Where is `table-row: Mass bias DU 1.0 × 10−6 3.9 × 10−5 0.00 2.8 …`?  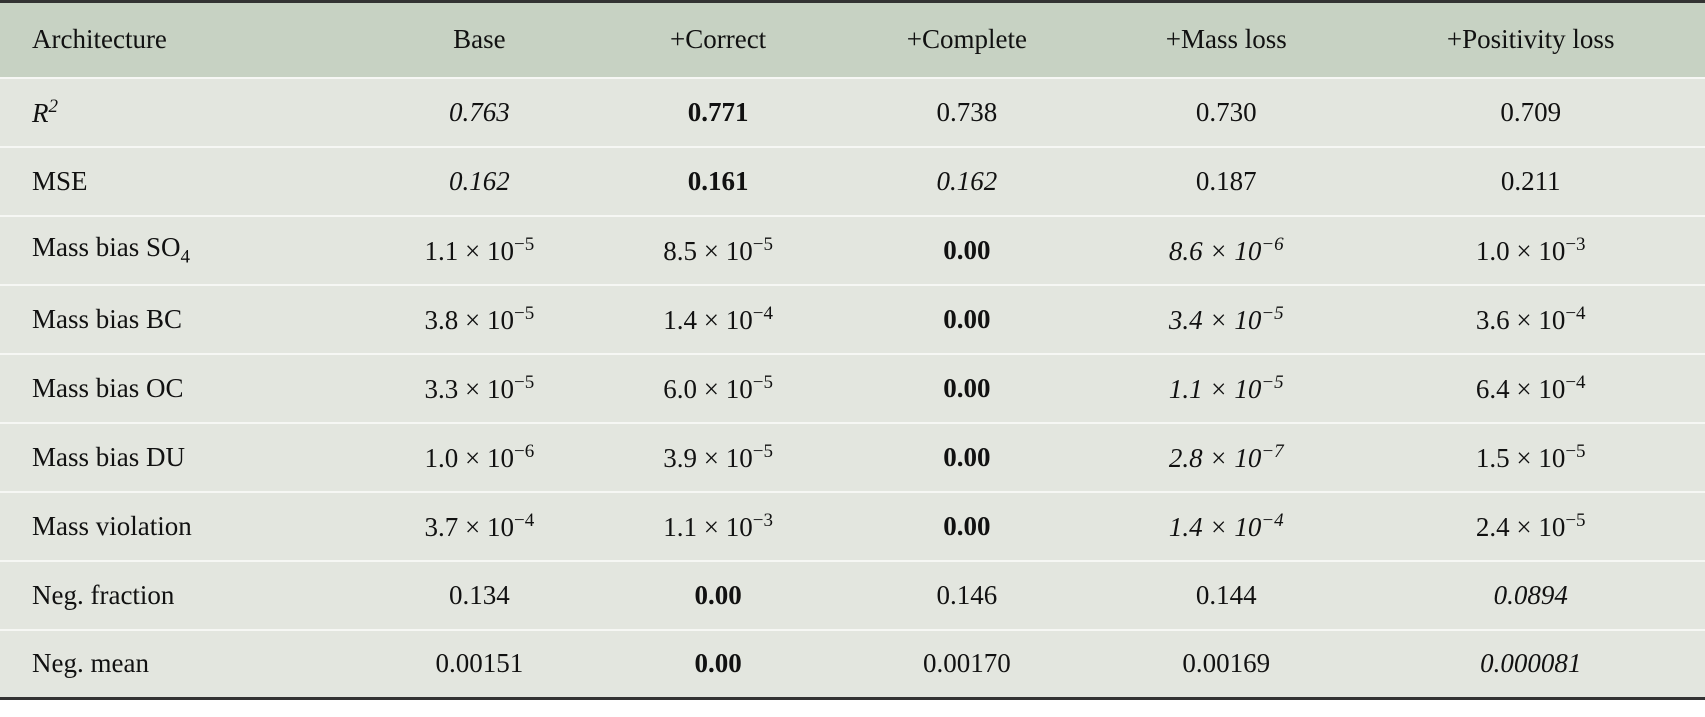 table-row: Mass bias DU 1.0 × 10−6 3.9 × 10−5 0.00 2.8 … is located at coordinates (852, 457).